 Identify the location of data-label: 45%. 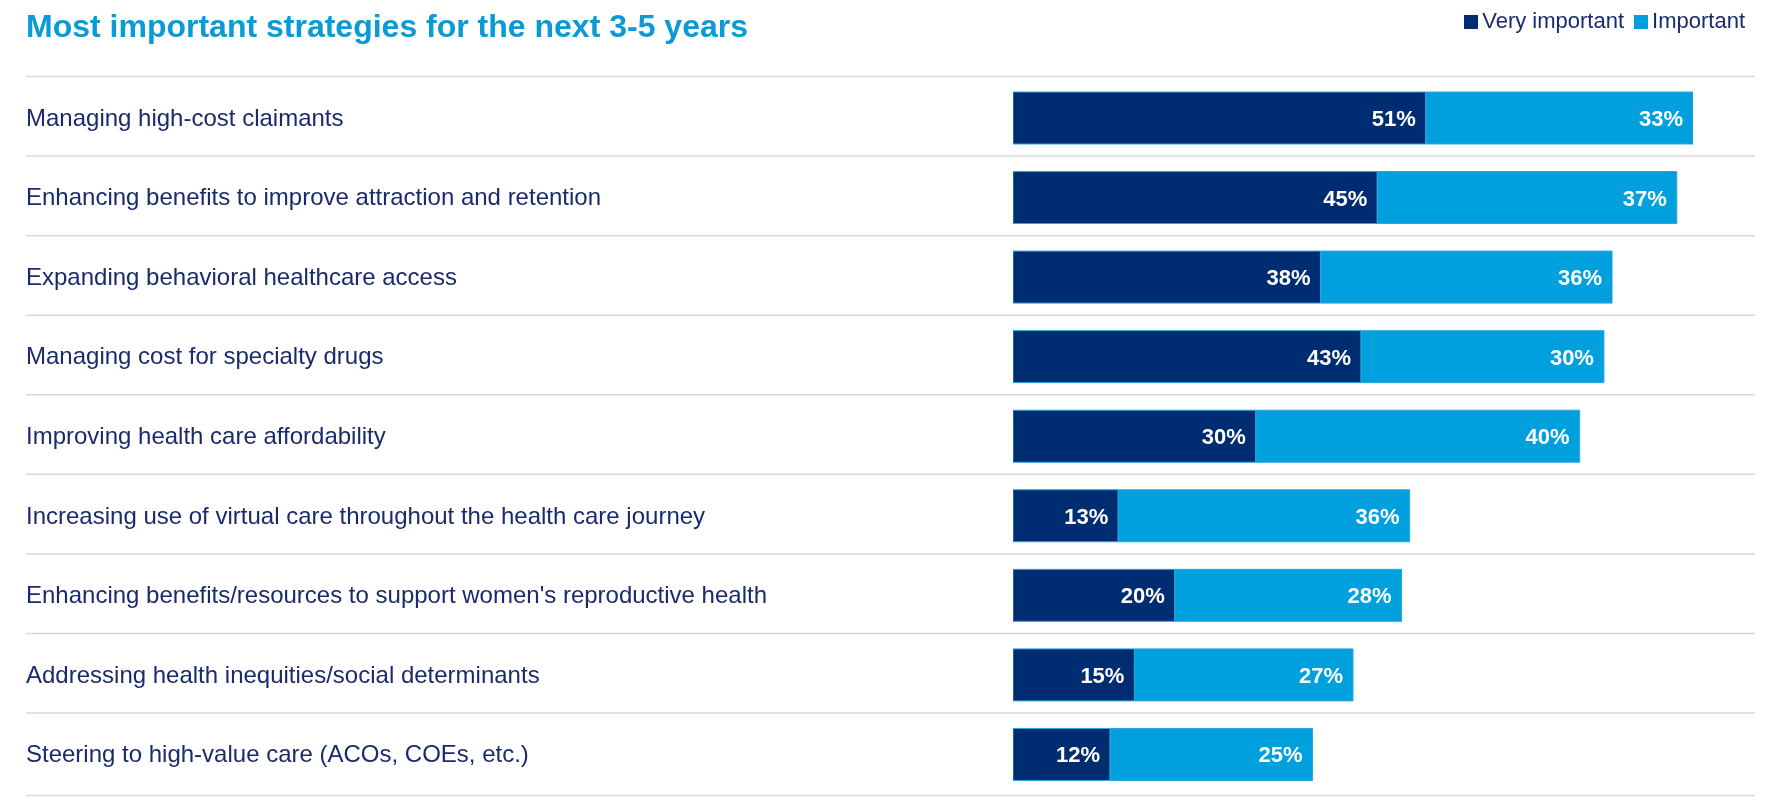
(1345, 198).